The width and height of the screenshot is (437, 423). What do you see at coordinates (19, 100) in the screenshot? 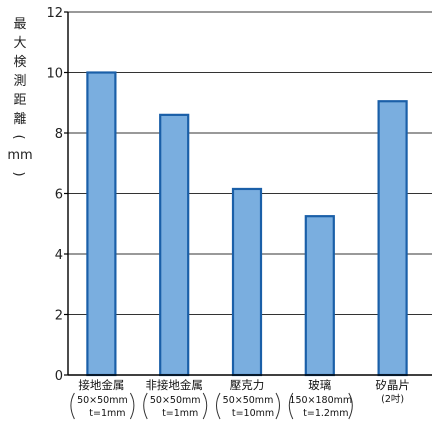
I see `y-axis-title-char: 距` at bounding box center [19, 100].